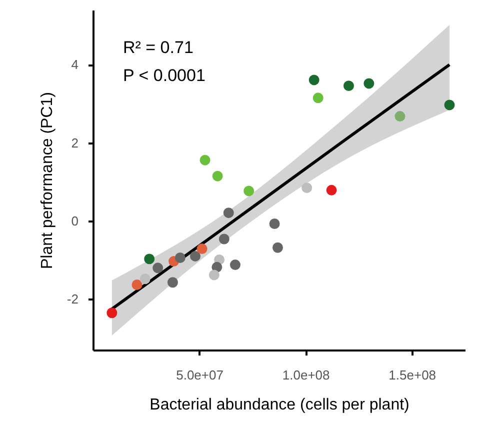  Describe the element at coordinates (74, 221) in the screenshot. I see `y-tick-label: 0` at that location.